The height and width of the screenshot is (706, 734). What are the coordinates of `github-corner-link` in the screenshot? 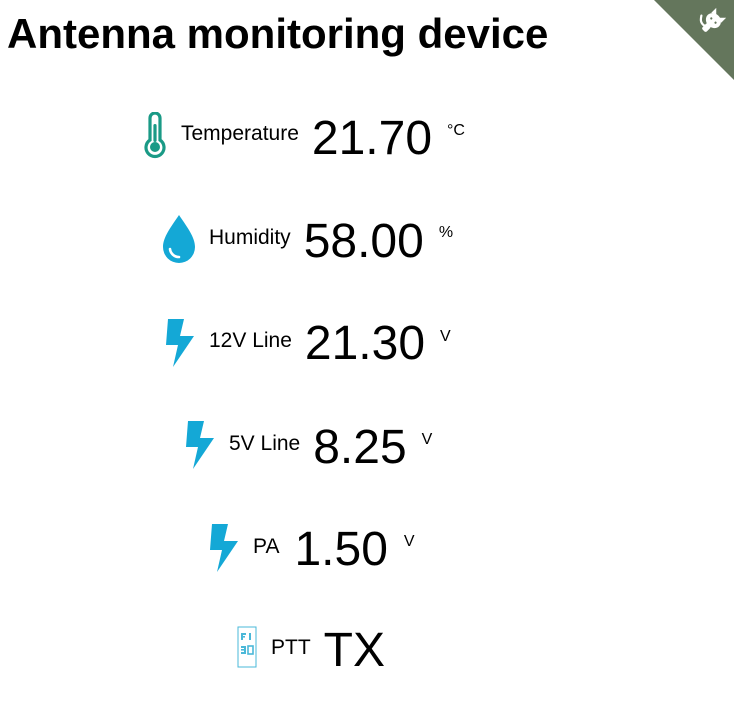 It's located at (694, 40).